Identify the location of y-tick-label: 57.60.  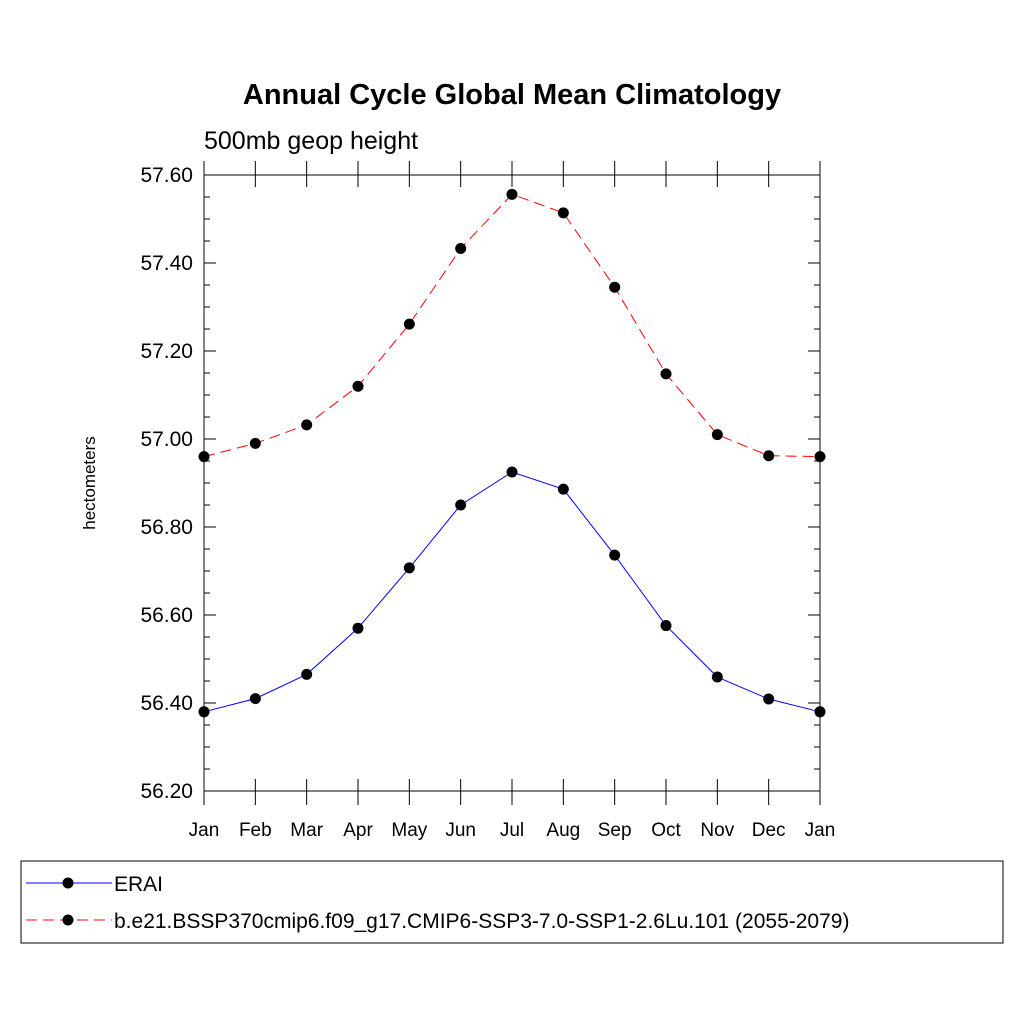
(166, 175).